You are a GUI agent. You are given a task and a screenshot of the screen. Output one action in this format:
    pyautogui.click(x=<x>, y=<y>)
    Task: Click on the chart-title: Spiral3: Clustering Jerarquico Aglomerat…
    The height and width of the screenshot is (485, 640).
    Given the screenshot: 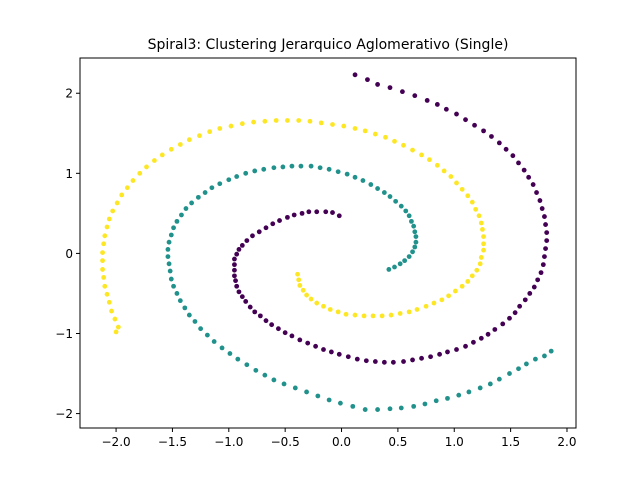 What is the action you would take?
    pyautogui.click(x=328, y=45)
    